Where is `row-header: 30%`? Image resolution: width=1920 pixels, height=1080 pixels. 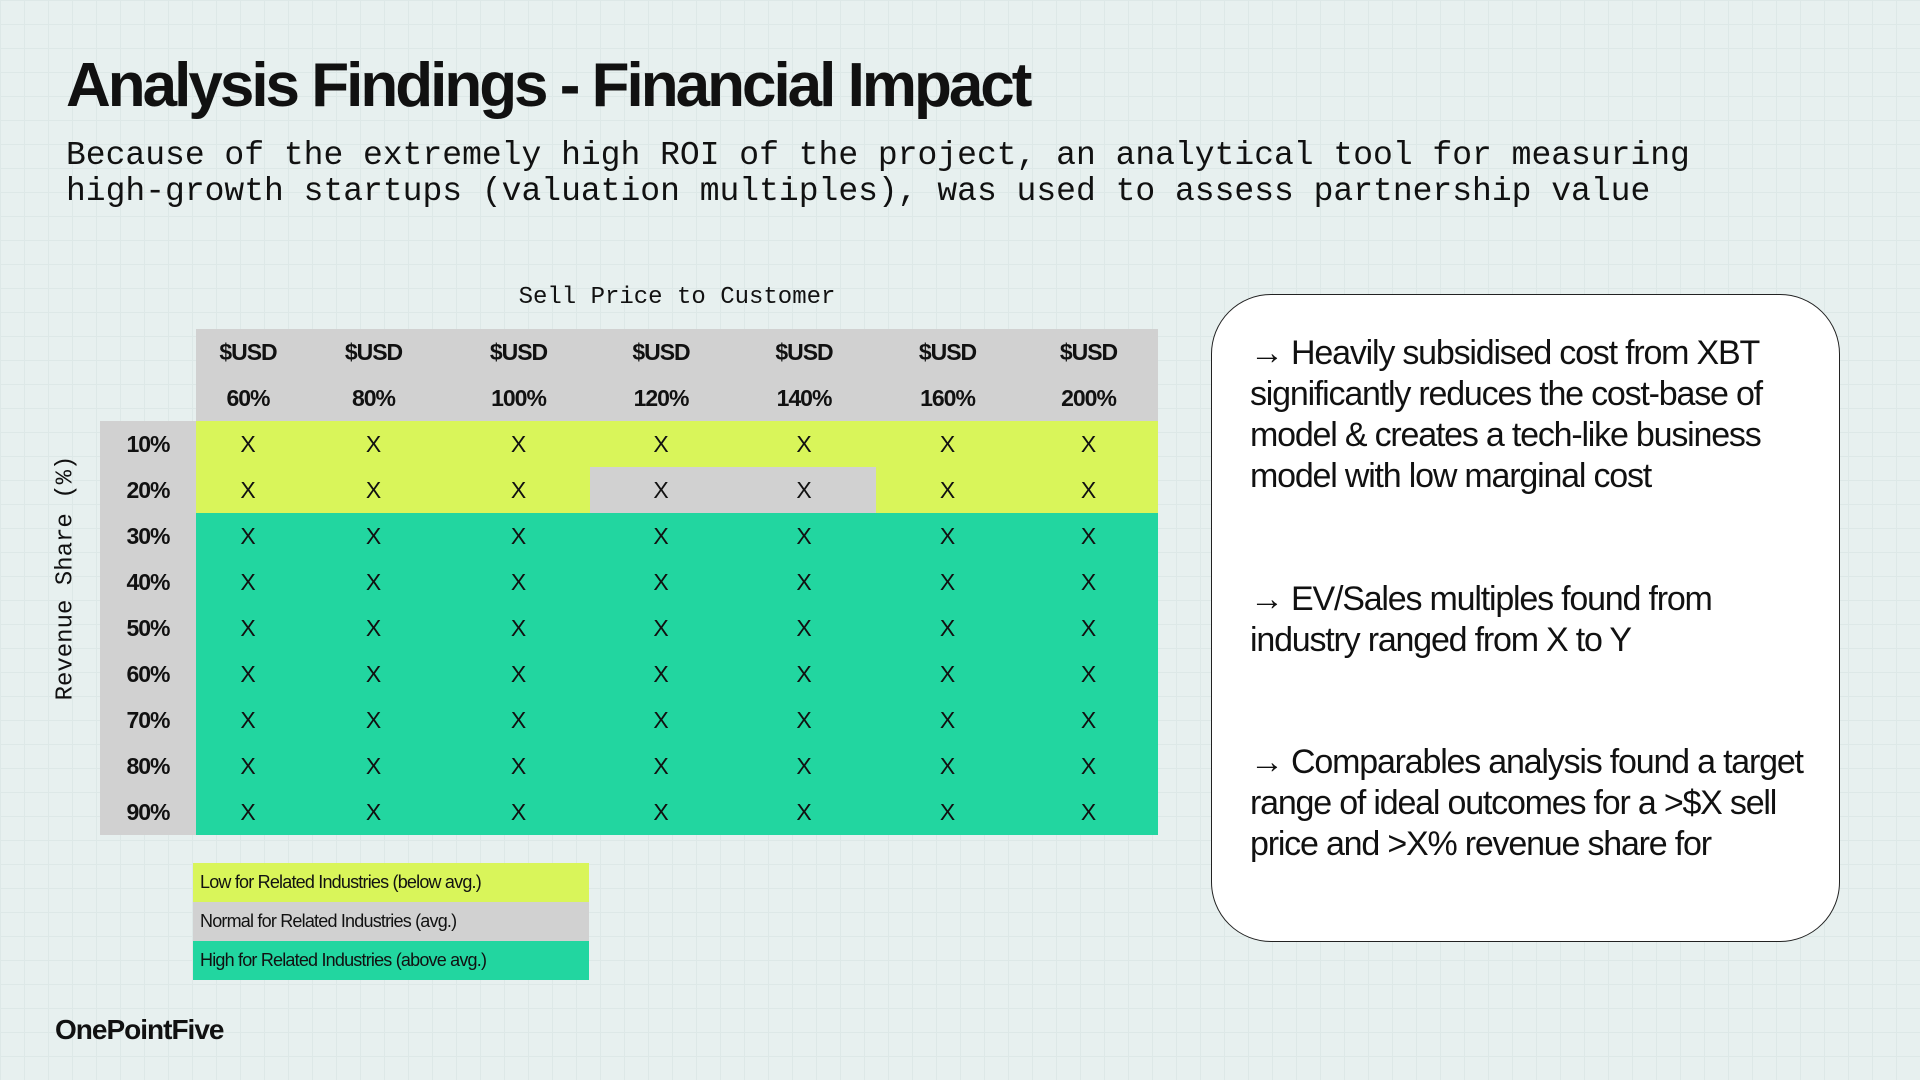
row-header: 30% is located at coordinates (148, 536).